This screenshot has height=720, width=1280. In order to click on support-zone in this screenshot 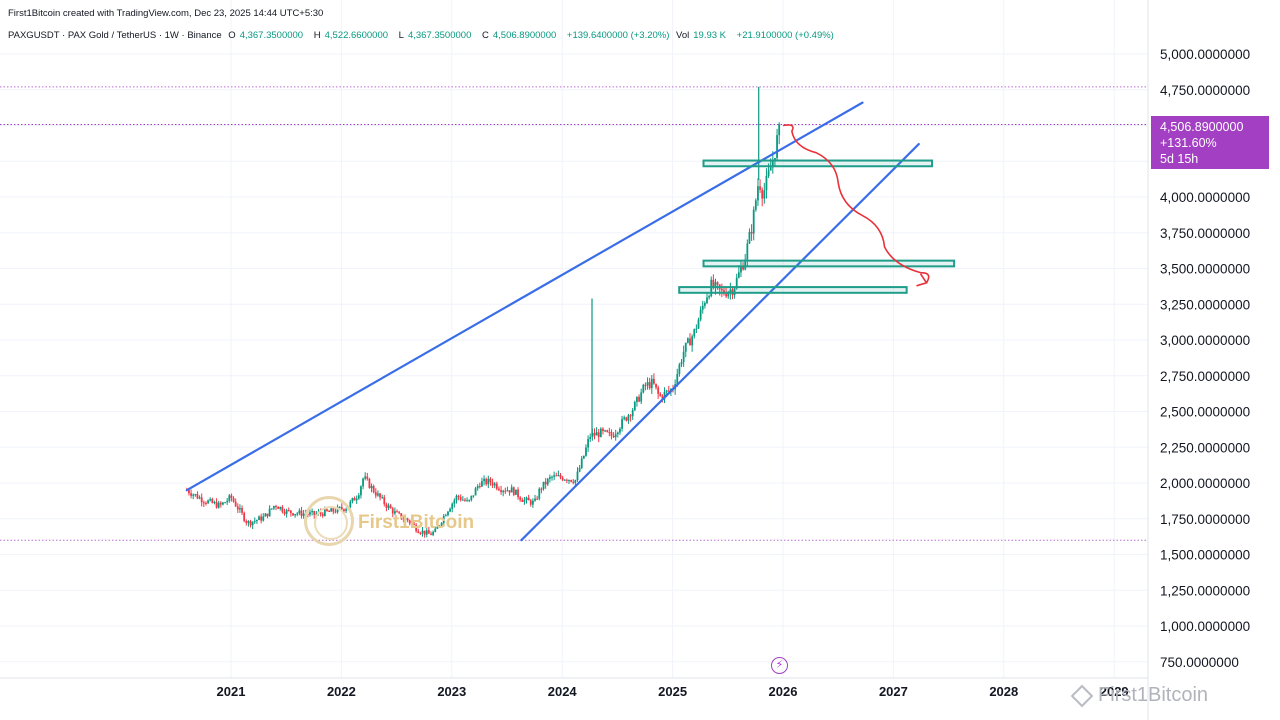, I will do `click(793, 290)`.